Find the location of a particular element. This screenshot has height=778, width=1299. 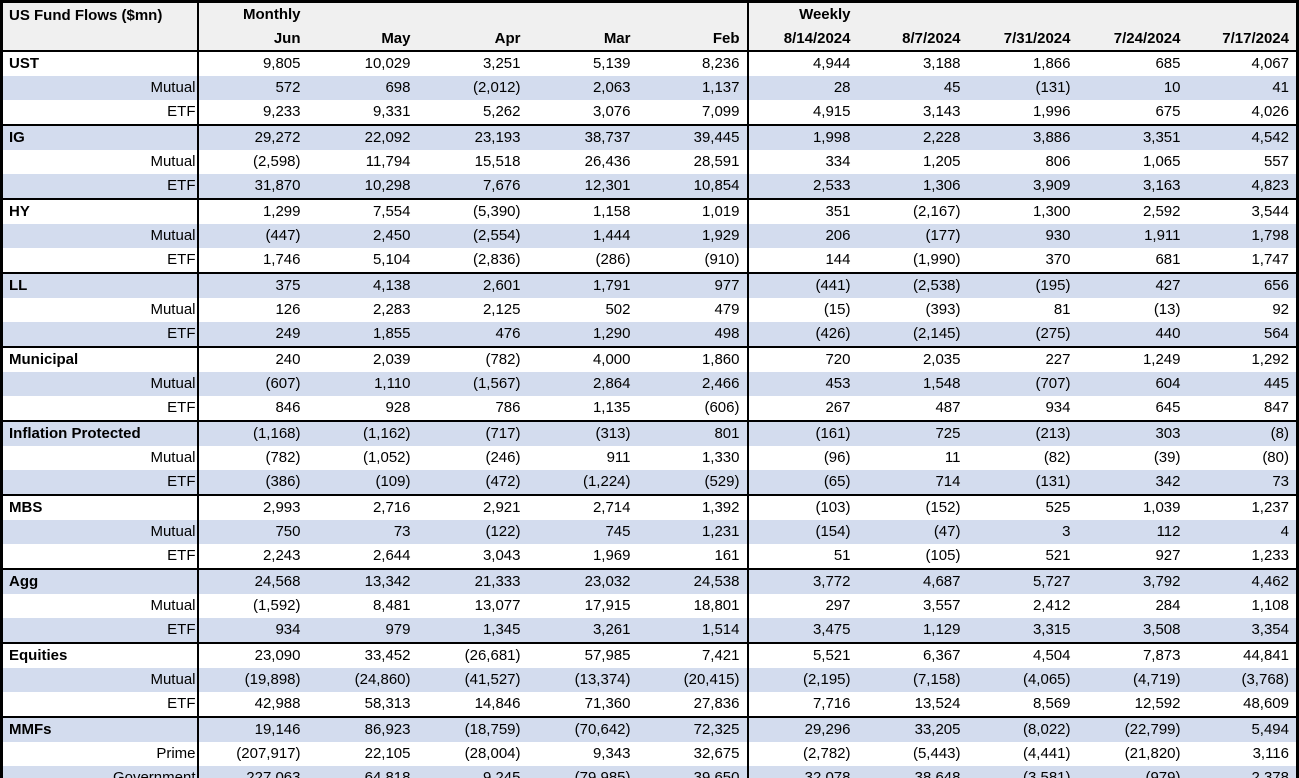

weekly-value-cell: 3,143 is located at coordinates (941, 111).